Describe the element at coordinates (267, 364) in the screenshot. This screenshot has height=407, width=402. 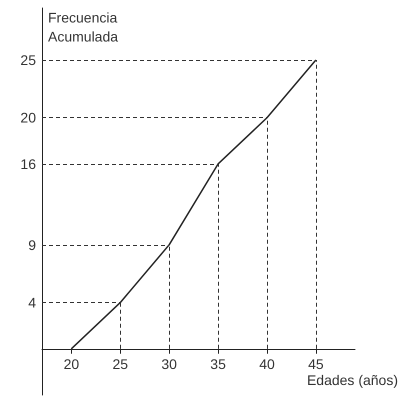
I see `x-tick-label: 40` at that location.